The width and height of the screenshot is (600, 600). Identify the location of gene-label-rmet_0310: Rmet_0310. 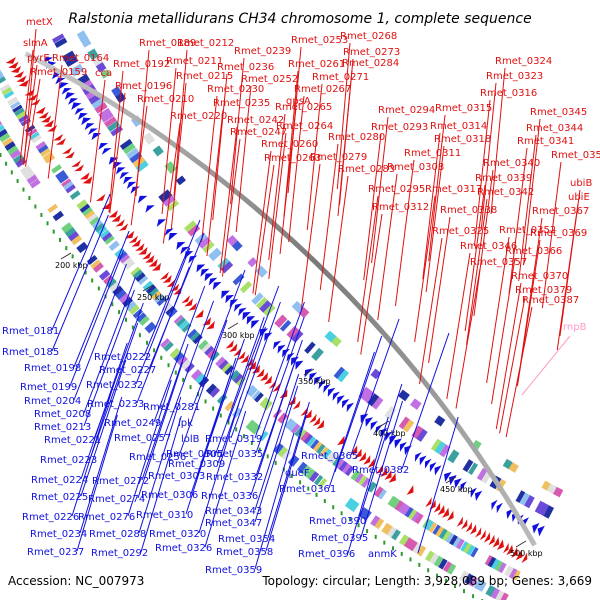
(164, 515).